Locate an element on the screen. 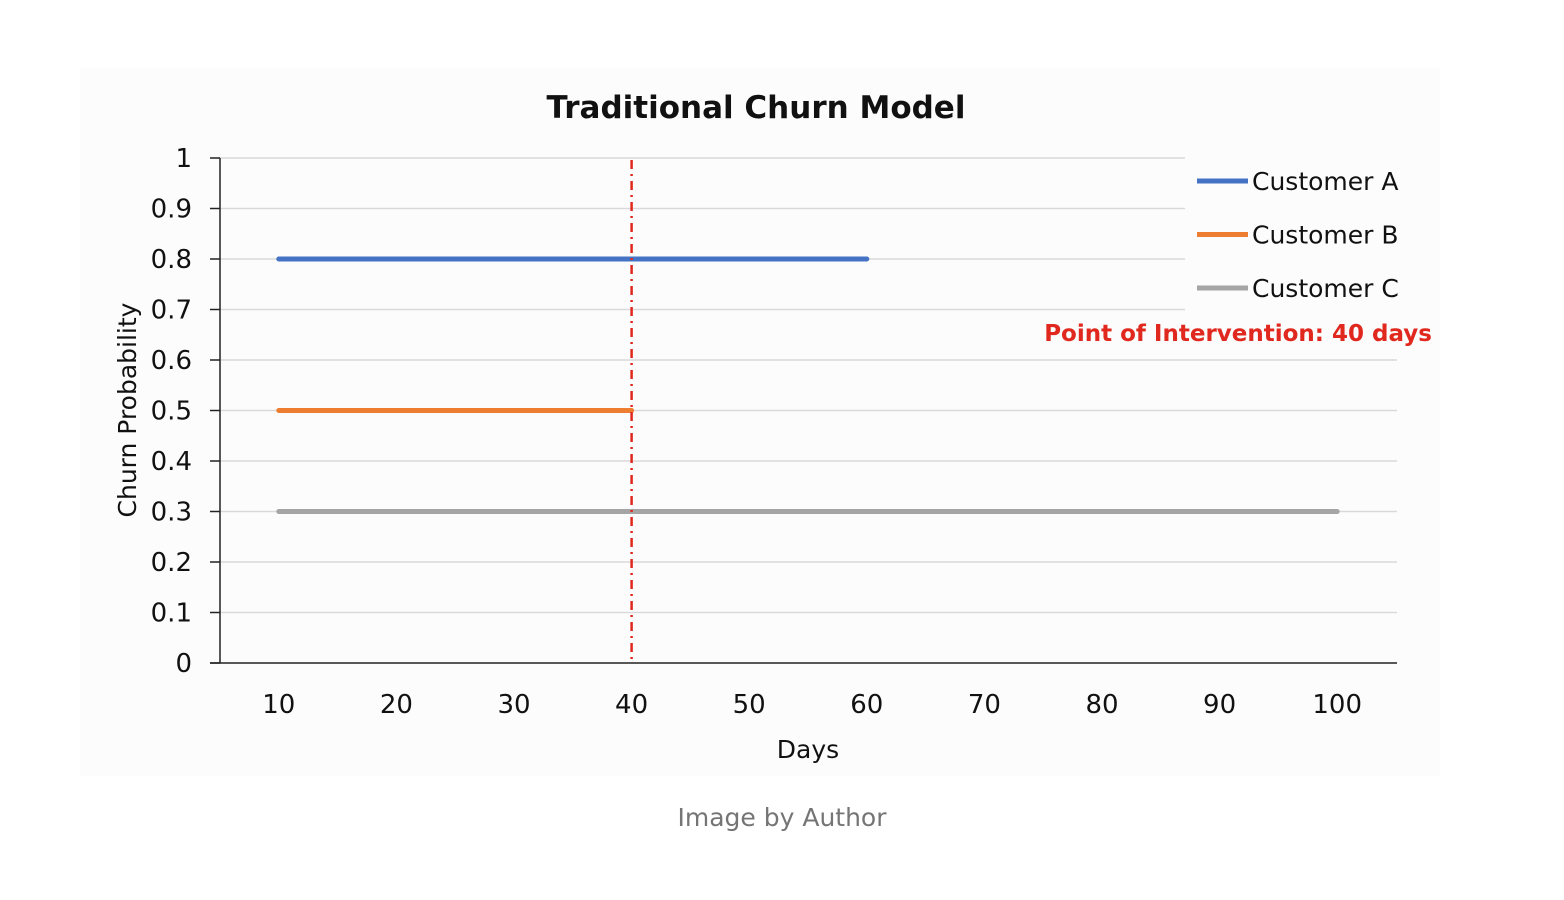 This screenshot has height=900, width=1564. x-tick-label: 90 is located at coordinates (1219, 705).